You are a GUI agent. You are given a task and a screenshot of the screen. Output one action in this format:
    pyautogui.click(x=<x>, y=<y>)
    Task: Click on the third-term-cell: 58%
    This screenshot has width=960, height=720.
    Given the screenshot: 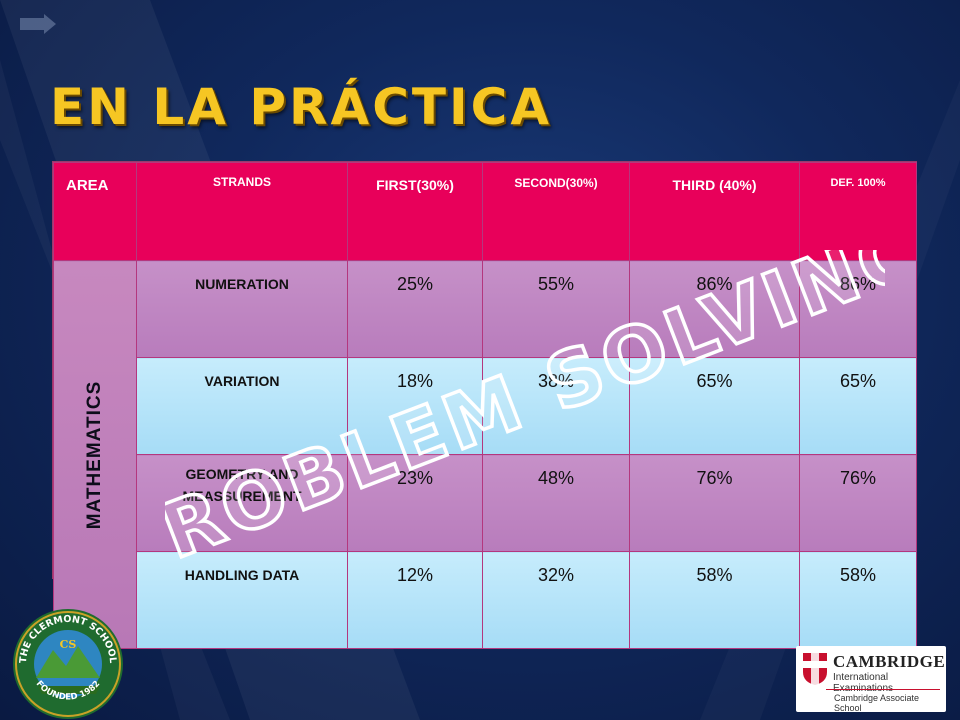 What is the action you would take?
    pyautogui.click(x=714, y=600)
    